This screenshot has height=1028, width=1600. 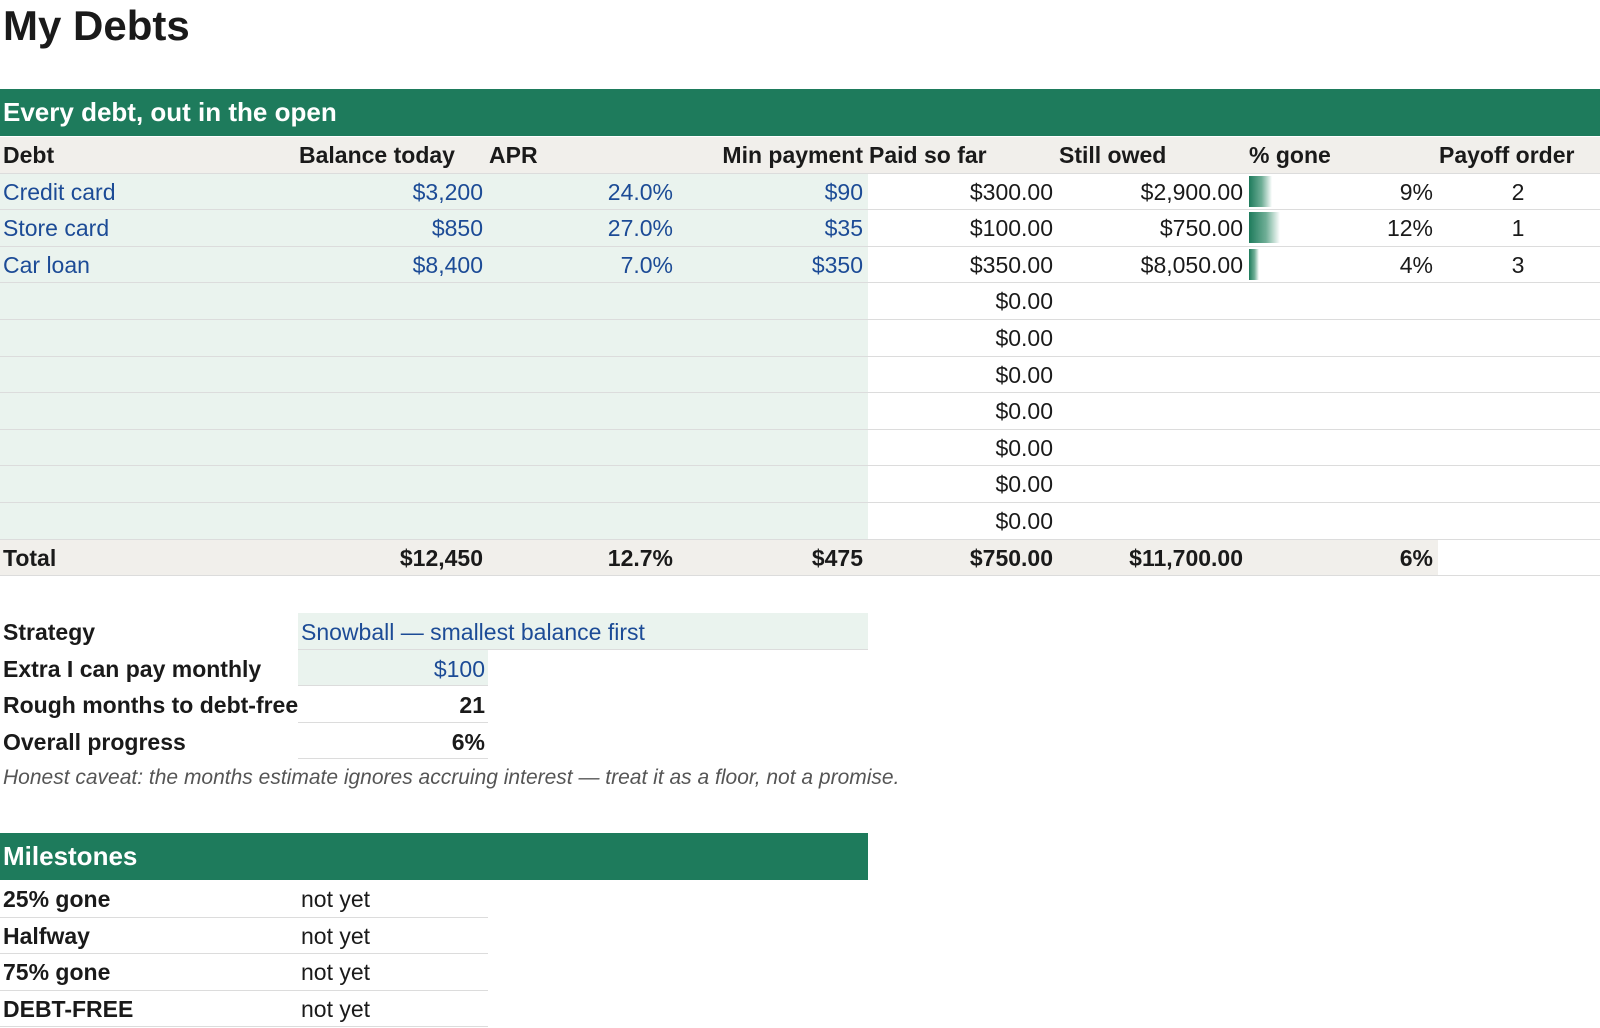 I want to click on col-header-paid: Paid so far, so click(x=928, y=155).